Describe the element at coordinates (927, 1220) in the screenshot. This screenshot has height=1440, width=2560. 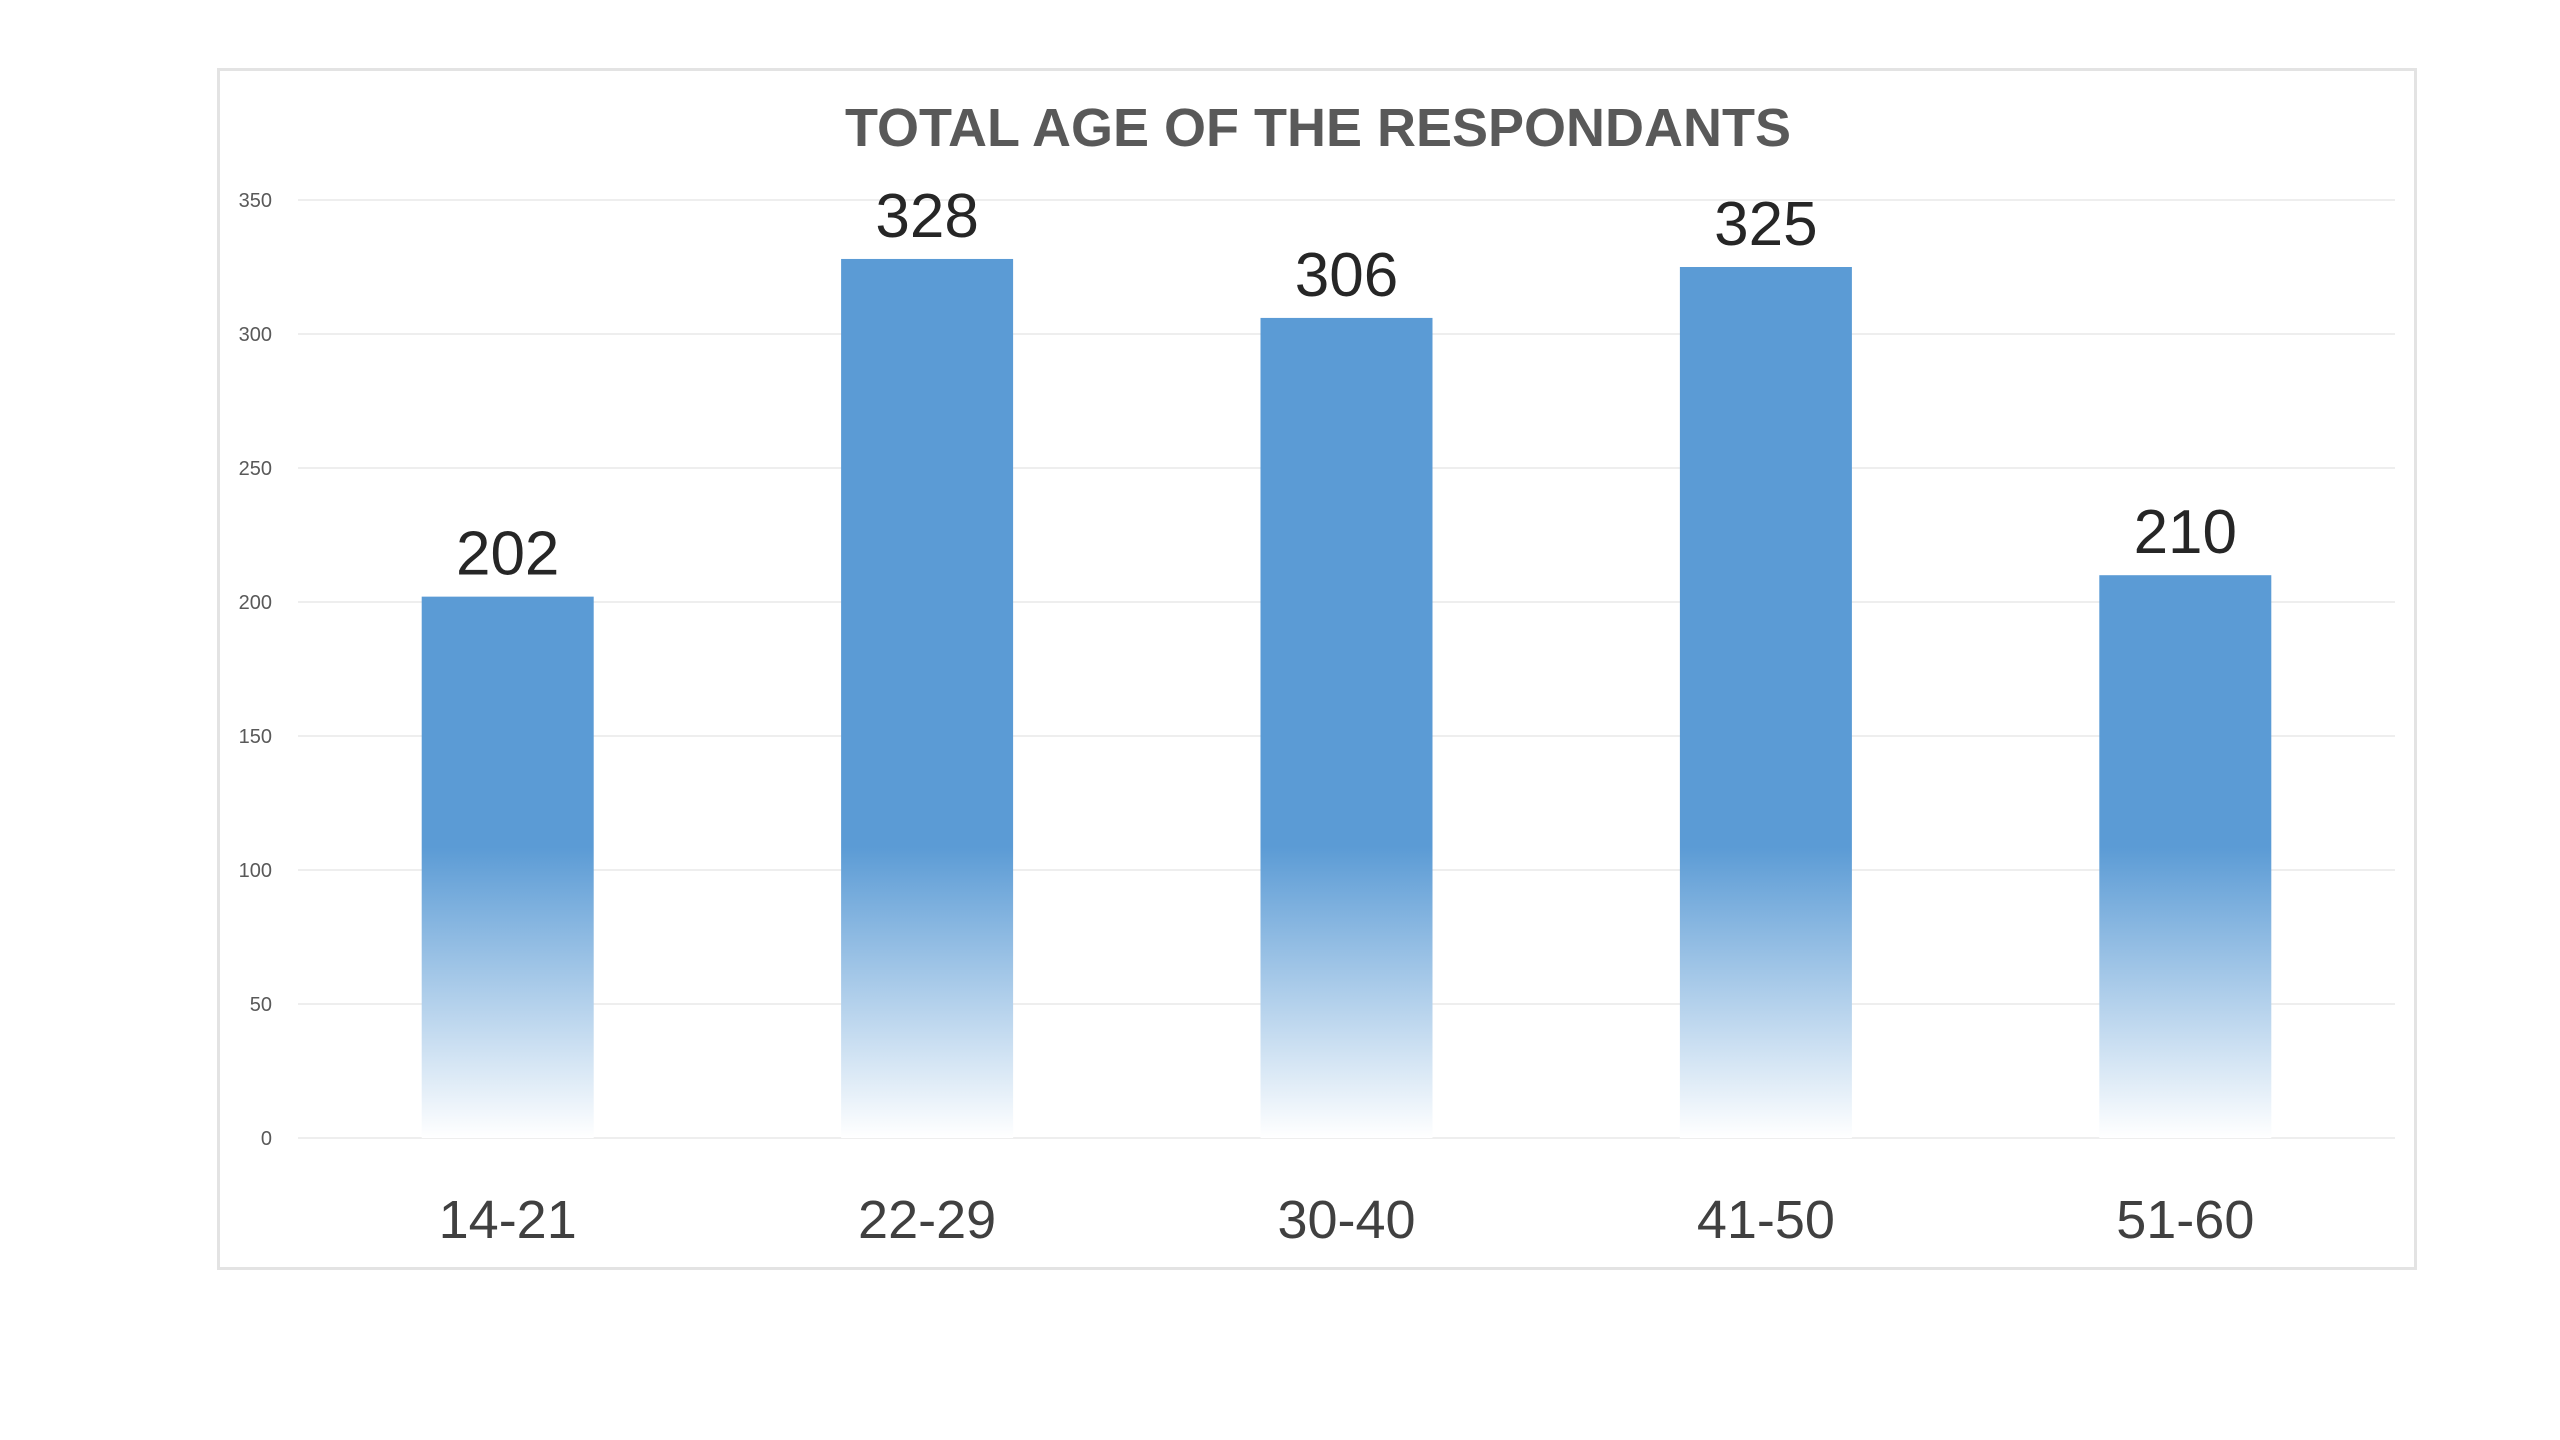
I see `x-tick-label: 22-29` at that location.